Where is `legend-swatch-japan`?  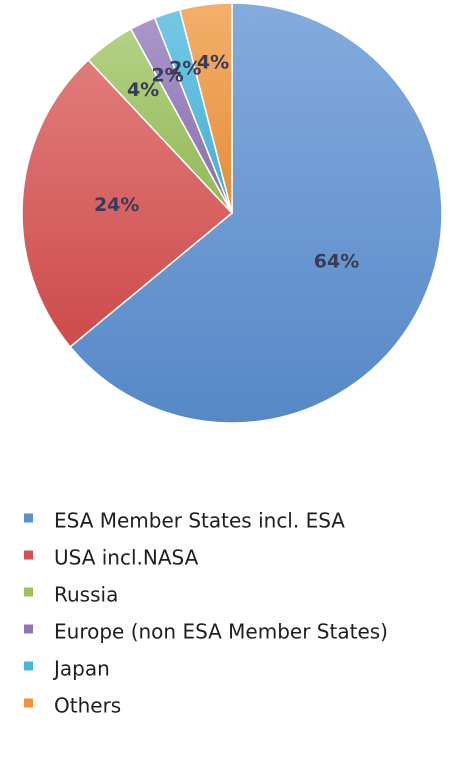
legend-swatch-japan is located at coordinates (28, 666).